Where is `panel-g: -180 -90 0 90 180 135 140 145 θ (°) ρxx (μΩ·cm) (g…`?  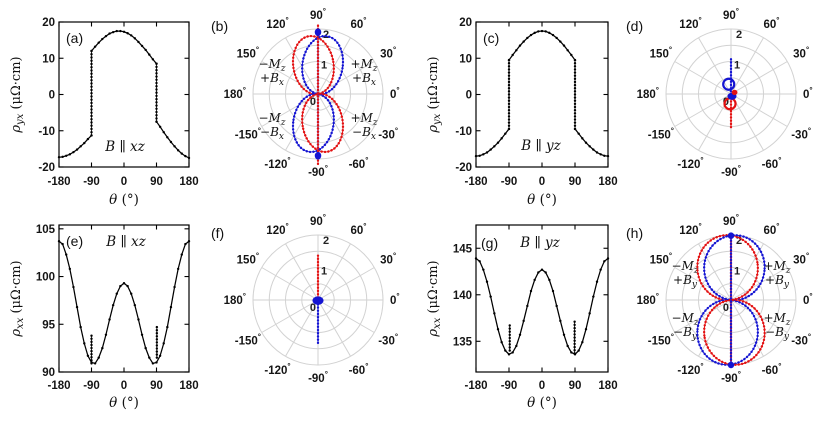 panel-g: -180 -90 0 90 180 135 140 145 θ (°) ρxx (μΩ·cm) (g… is located at coordinates (522, 317).